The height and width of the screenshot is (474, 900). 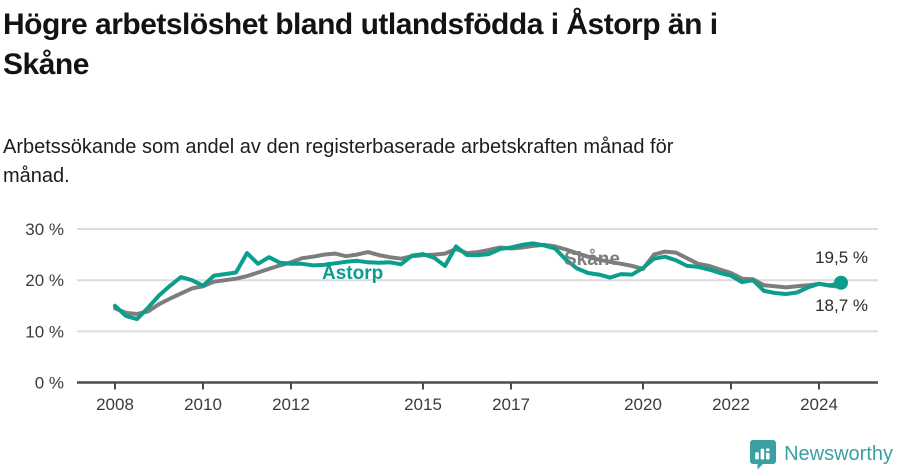 I want to click on newsworthy-branding: Newsworthy, so click(x=821, y=454).